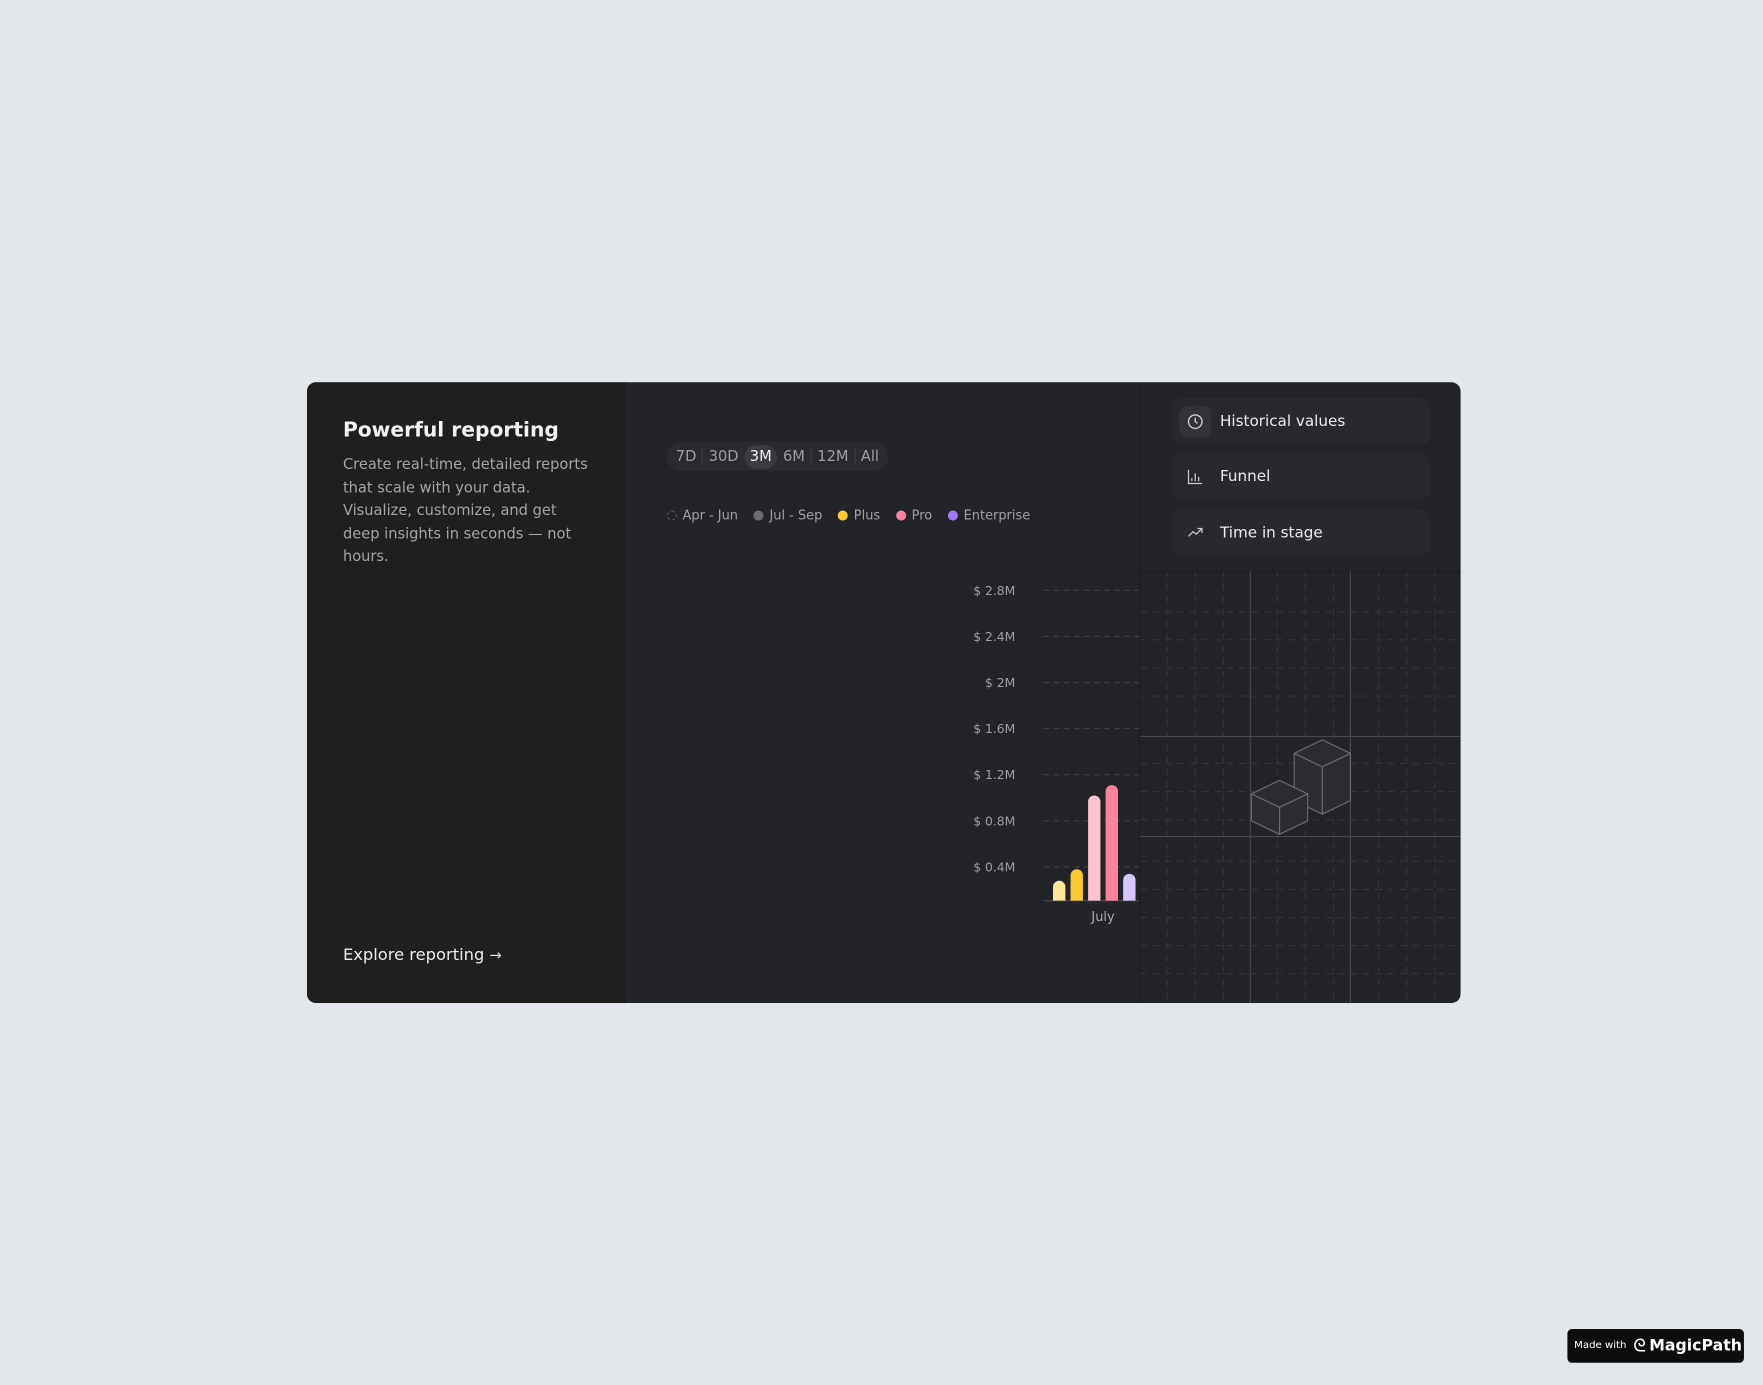  Describe the element at coordinates (867, 515) in the screenshot. I see `legend-label: Plus` at that location.